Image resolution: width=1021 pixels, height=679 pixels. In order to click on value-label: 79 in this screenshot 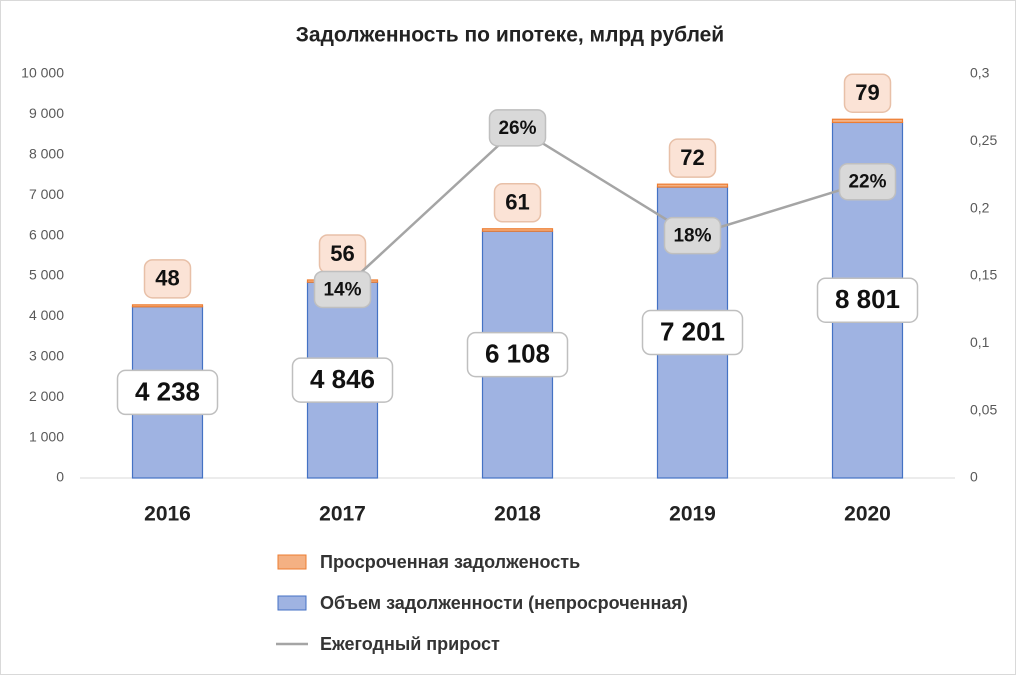, I will do `click(867, 92)`.